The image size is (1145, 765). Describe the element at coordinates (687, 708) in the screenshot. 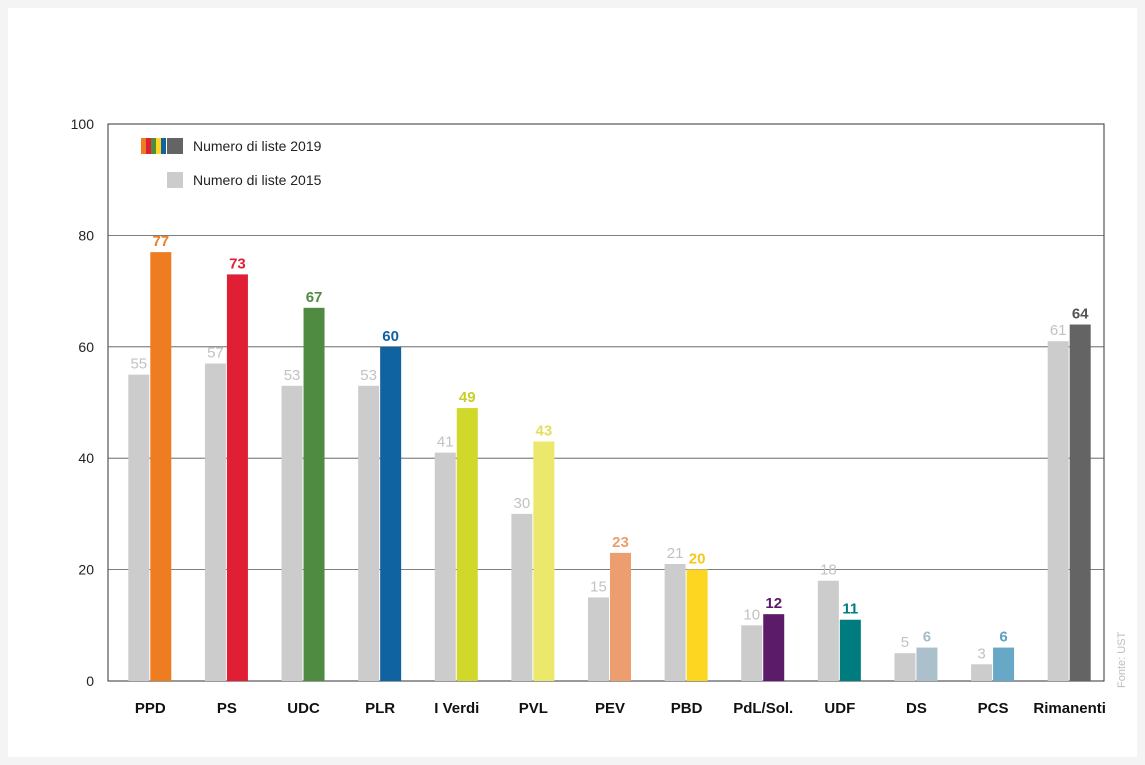

I see `x-tick-label: PBD` at that location.